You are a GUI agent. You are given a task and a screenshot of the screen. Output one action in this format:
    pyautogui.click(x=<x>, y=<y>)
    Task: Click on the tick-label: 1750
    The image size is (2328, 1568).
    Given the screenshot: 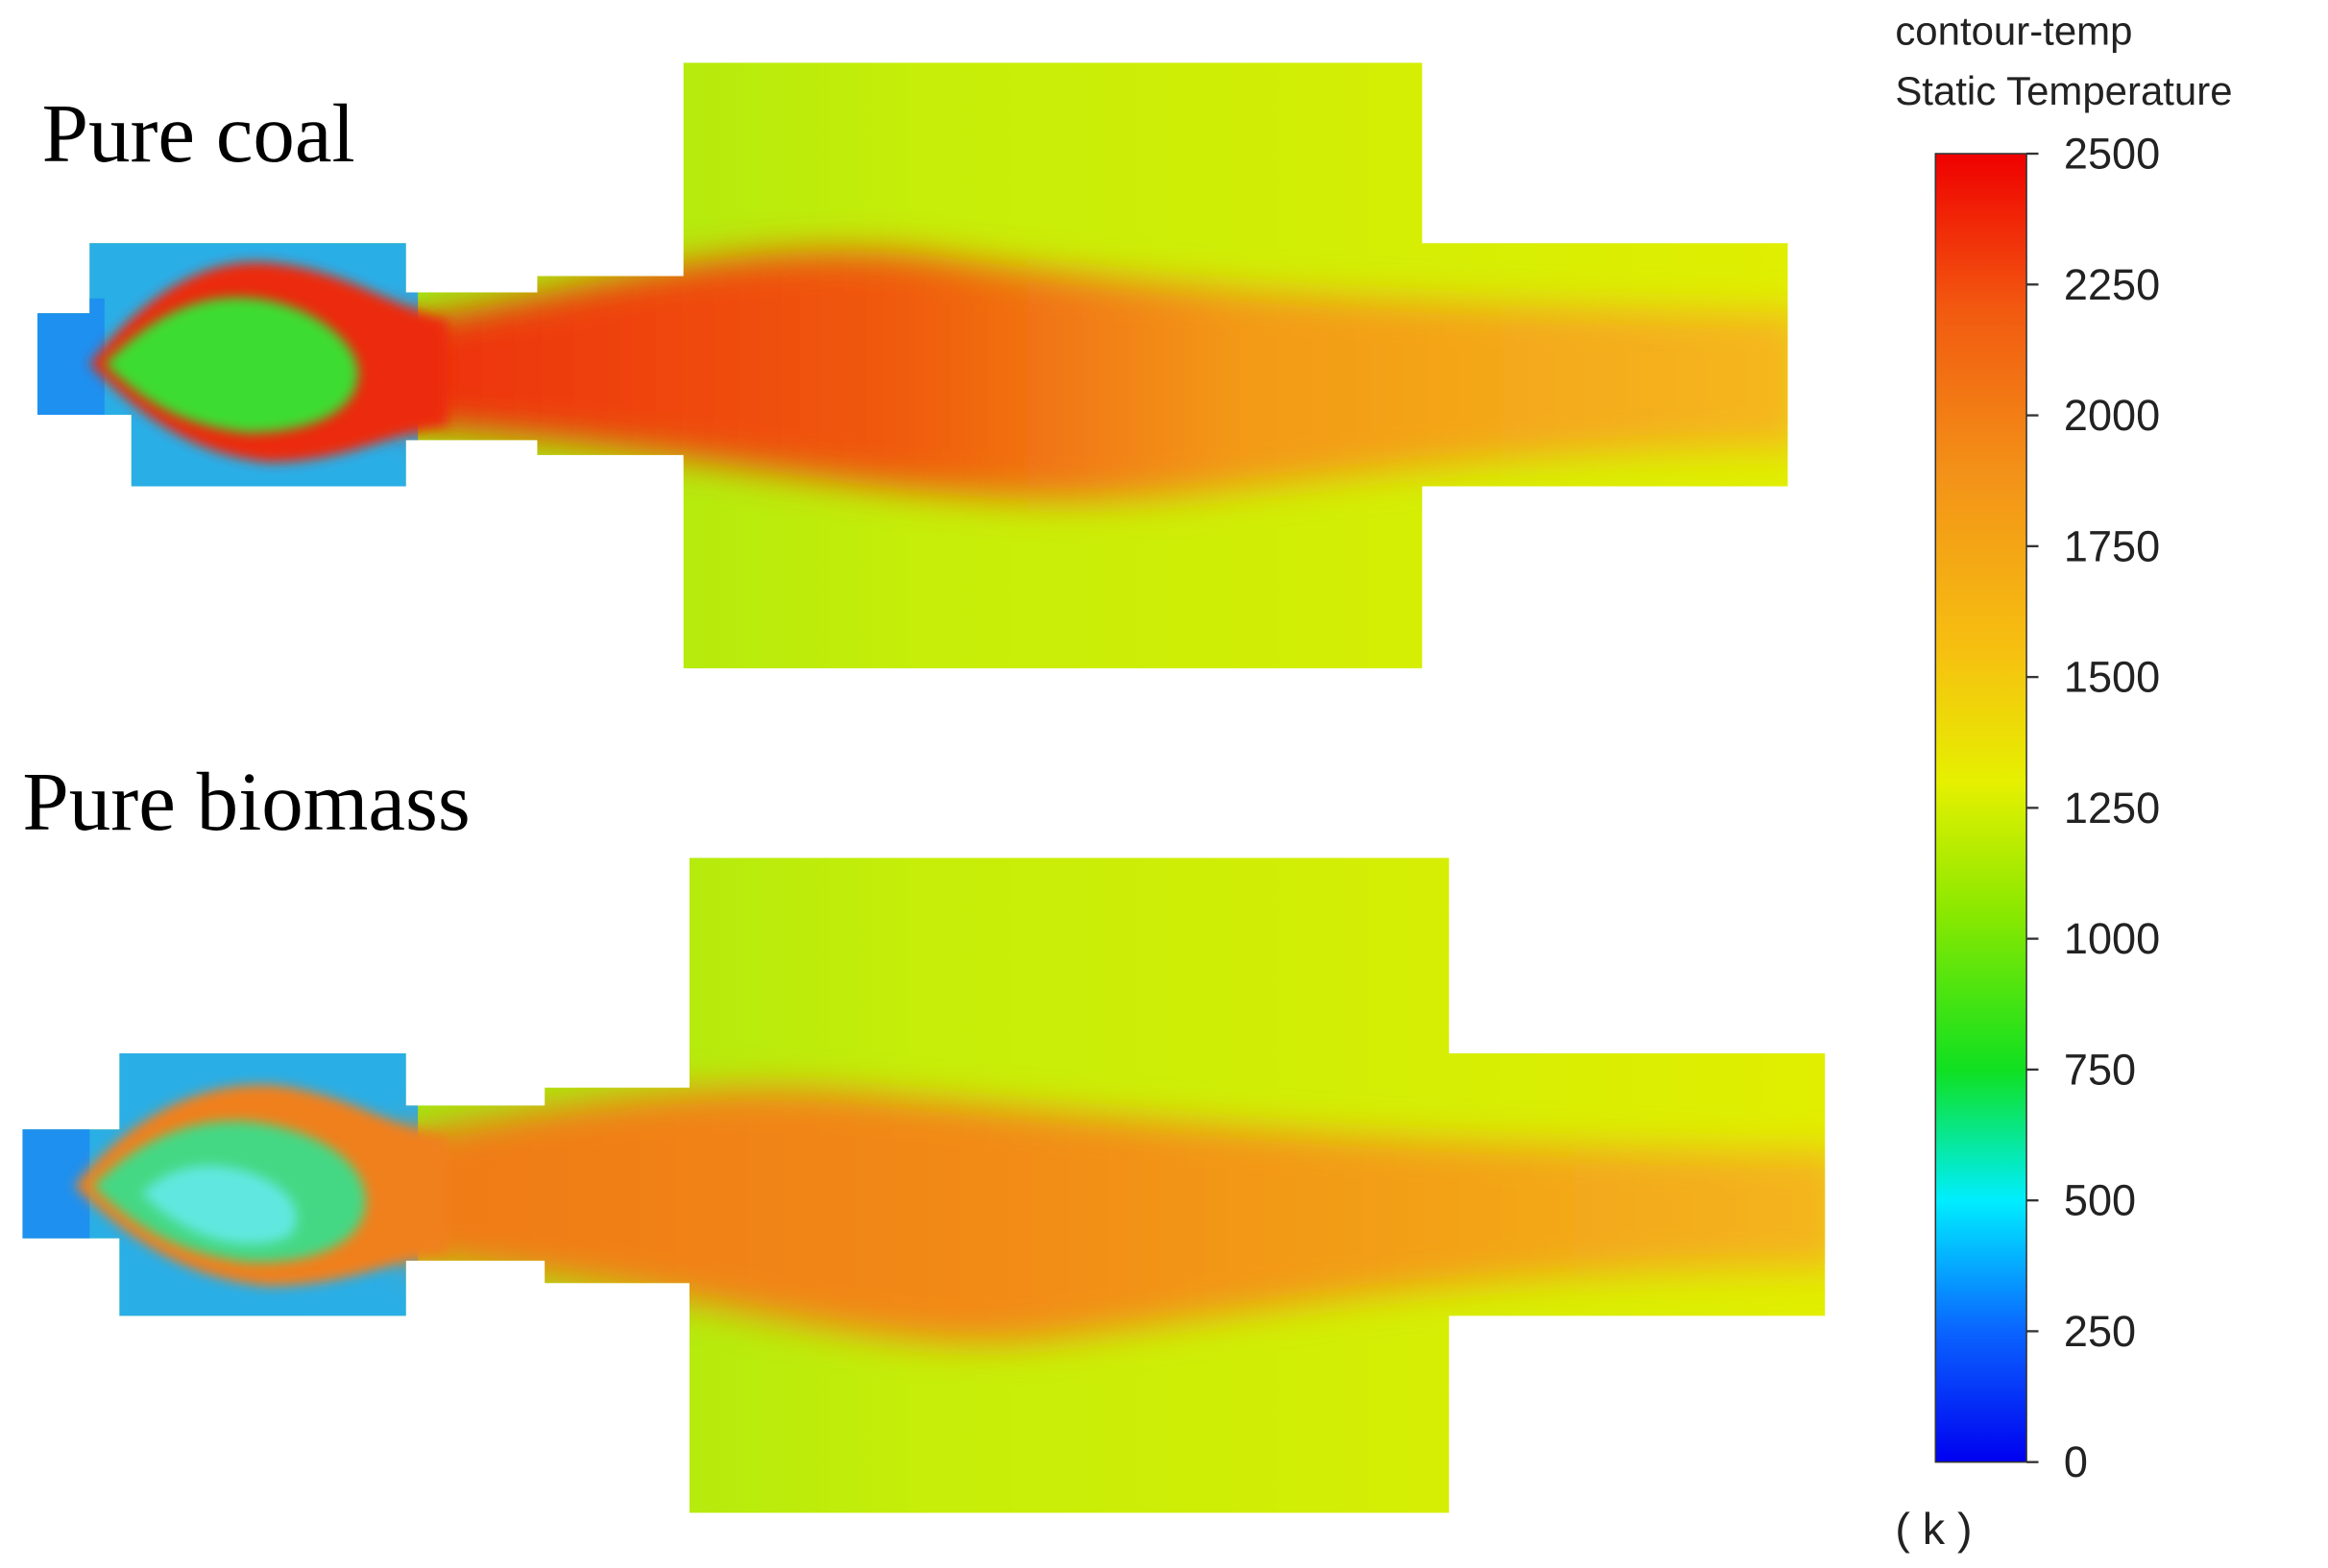 What is the action you would take?
    pyautogui.click(x=2112, y=545)
    